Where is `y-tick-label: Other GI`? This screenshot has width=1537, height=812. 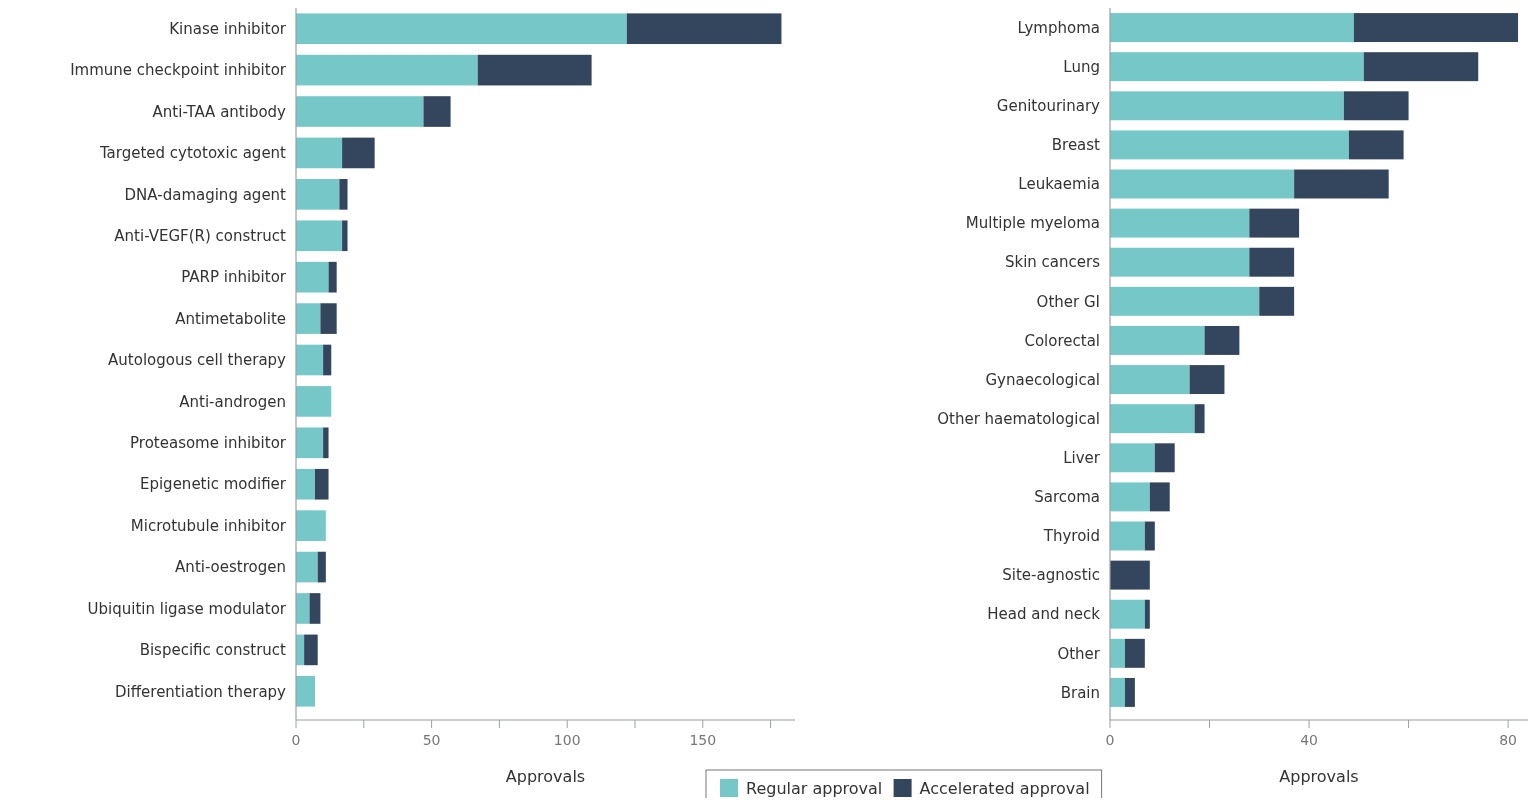 y-tick-label: Other GI is located at coordinates (1068, 301).